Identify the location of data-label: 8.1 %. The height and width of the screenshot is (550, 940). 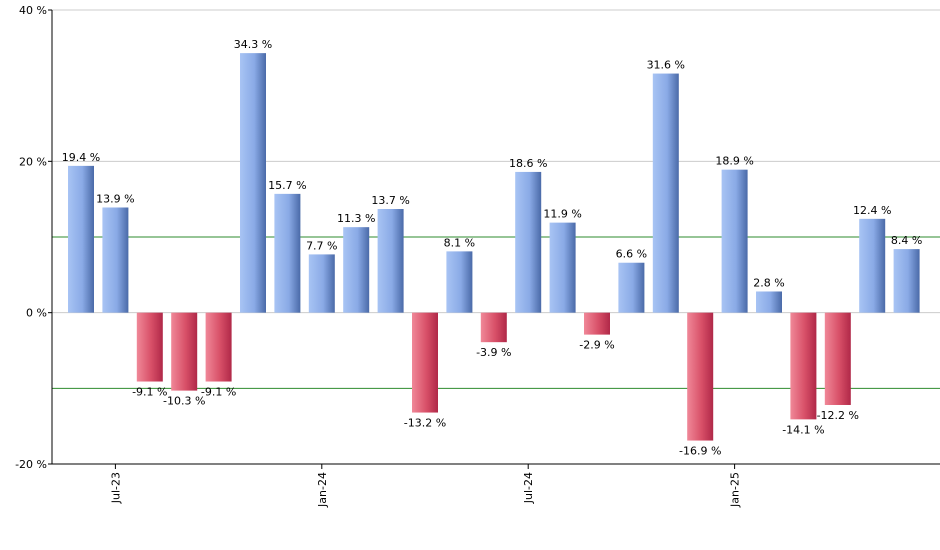
(459, 242).